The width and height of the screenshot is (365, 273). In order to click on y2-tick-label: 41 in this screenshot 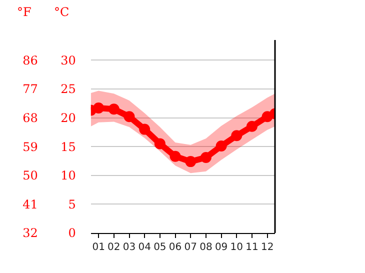, I will do `click(30, 204)`.